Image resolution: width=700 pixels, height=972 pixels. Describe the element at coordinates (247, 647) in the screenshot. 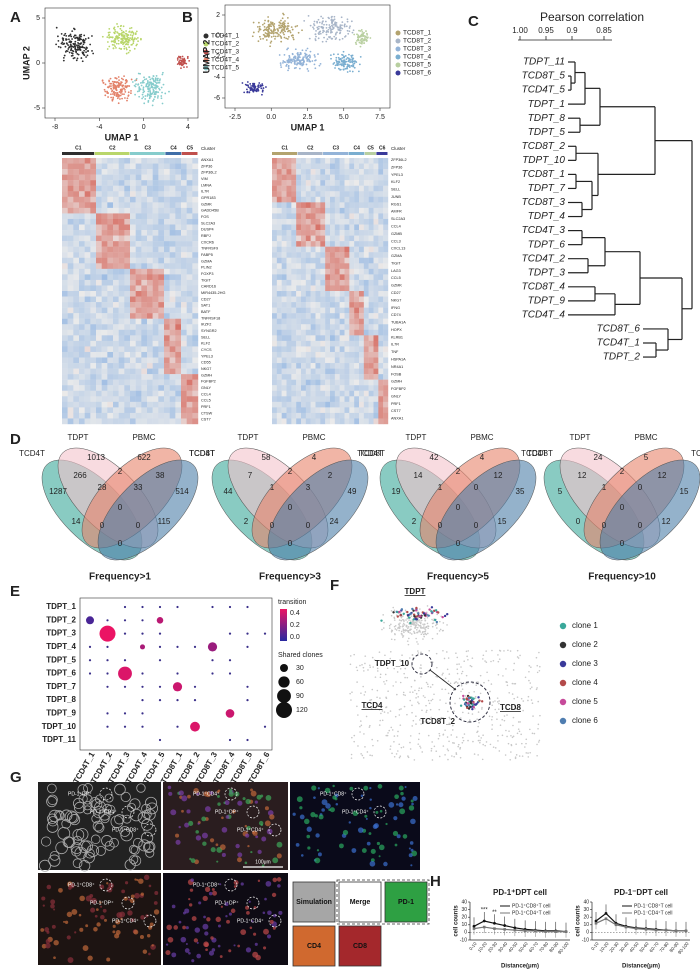

I see `background-dot` at that location.